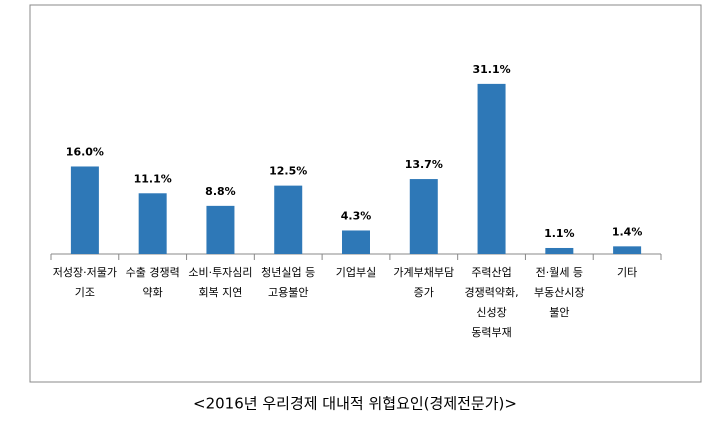  I want to click on x-tick-label: 기조, so click(85, 292).